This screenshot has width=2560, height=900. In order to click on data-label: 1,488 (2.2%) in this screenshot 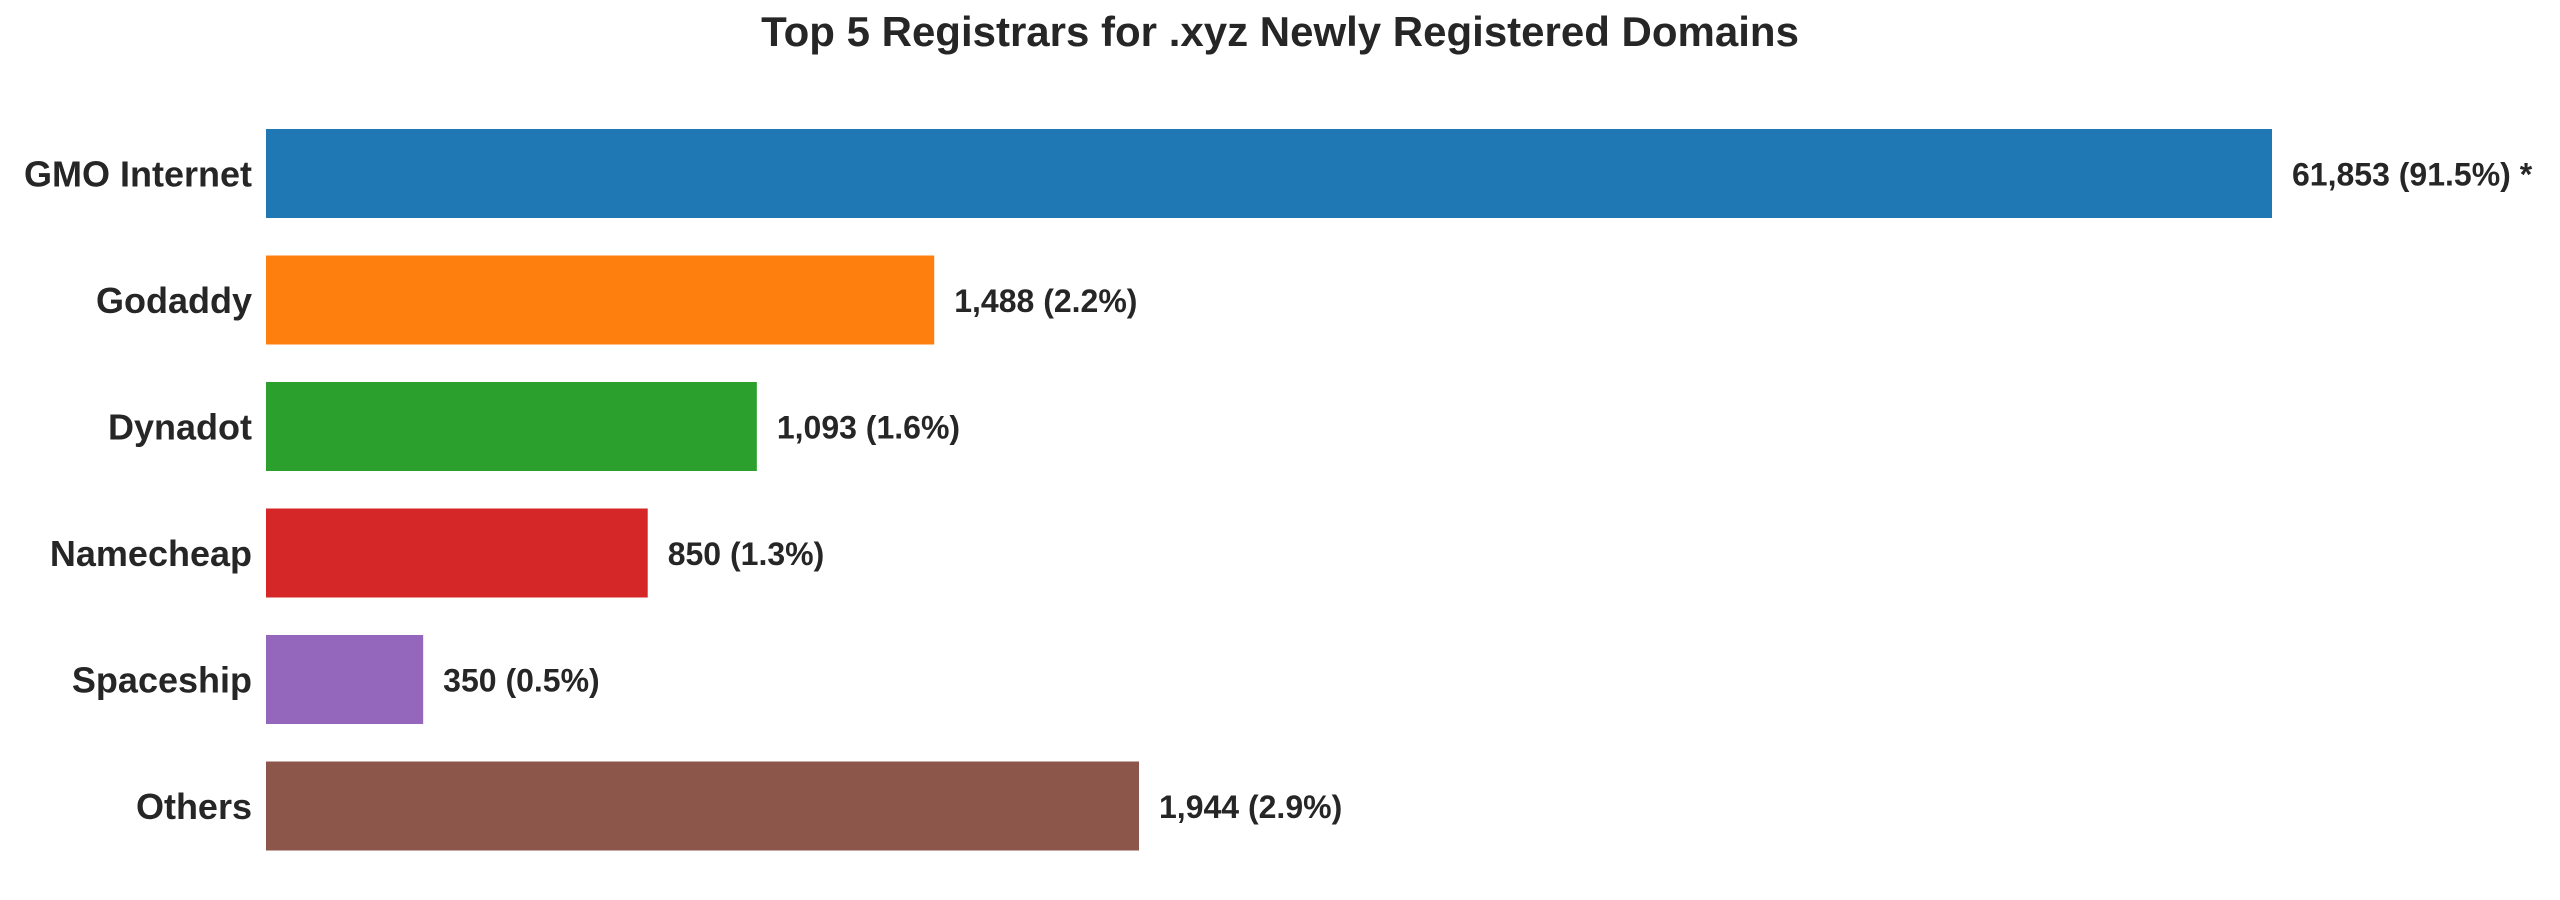, I will do `click(1045, 301)`.